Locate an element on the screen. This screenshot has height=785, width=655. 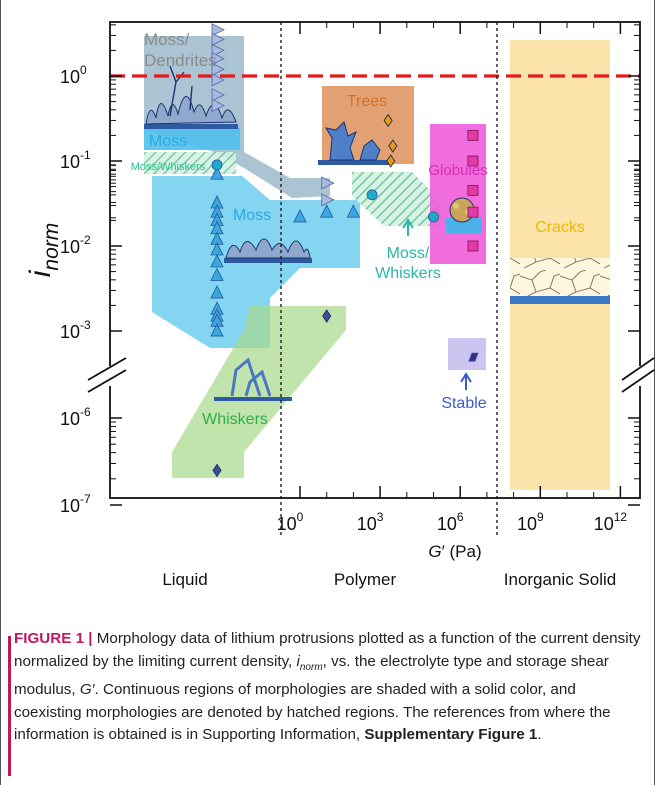
region-label-7: Globules is located at coordinates (457, 170).